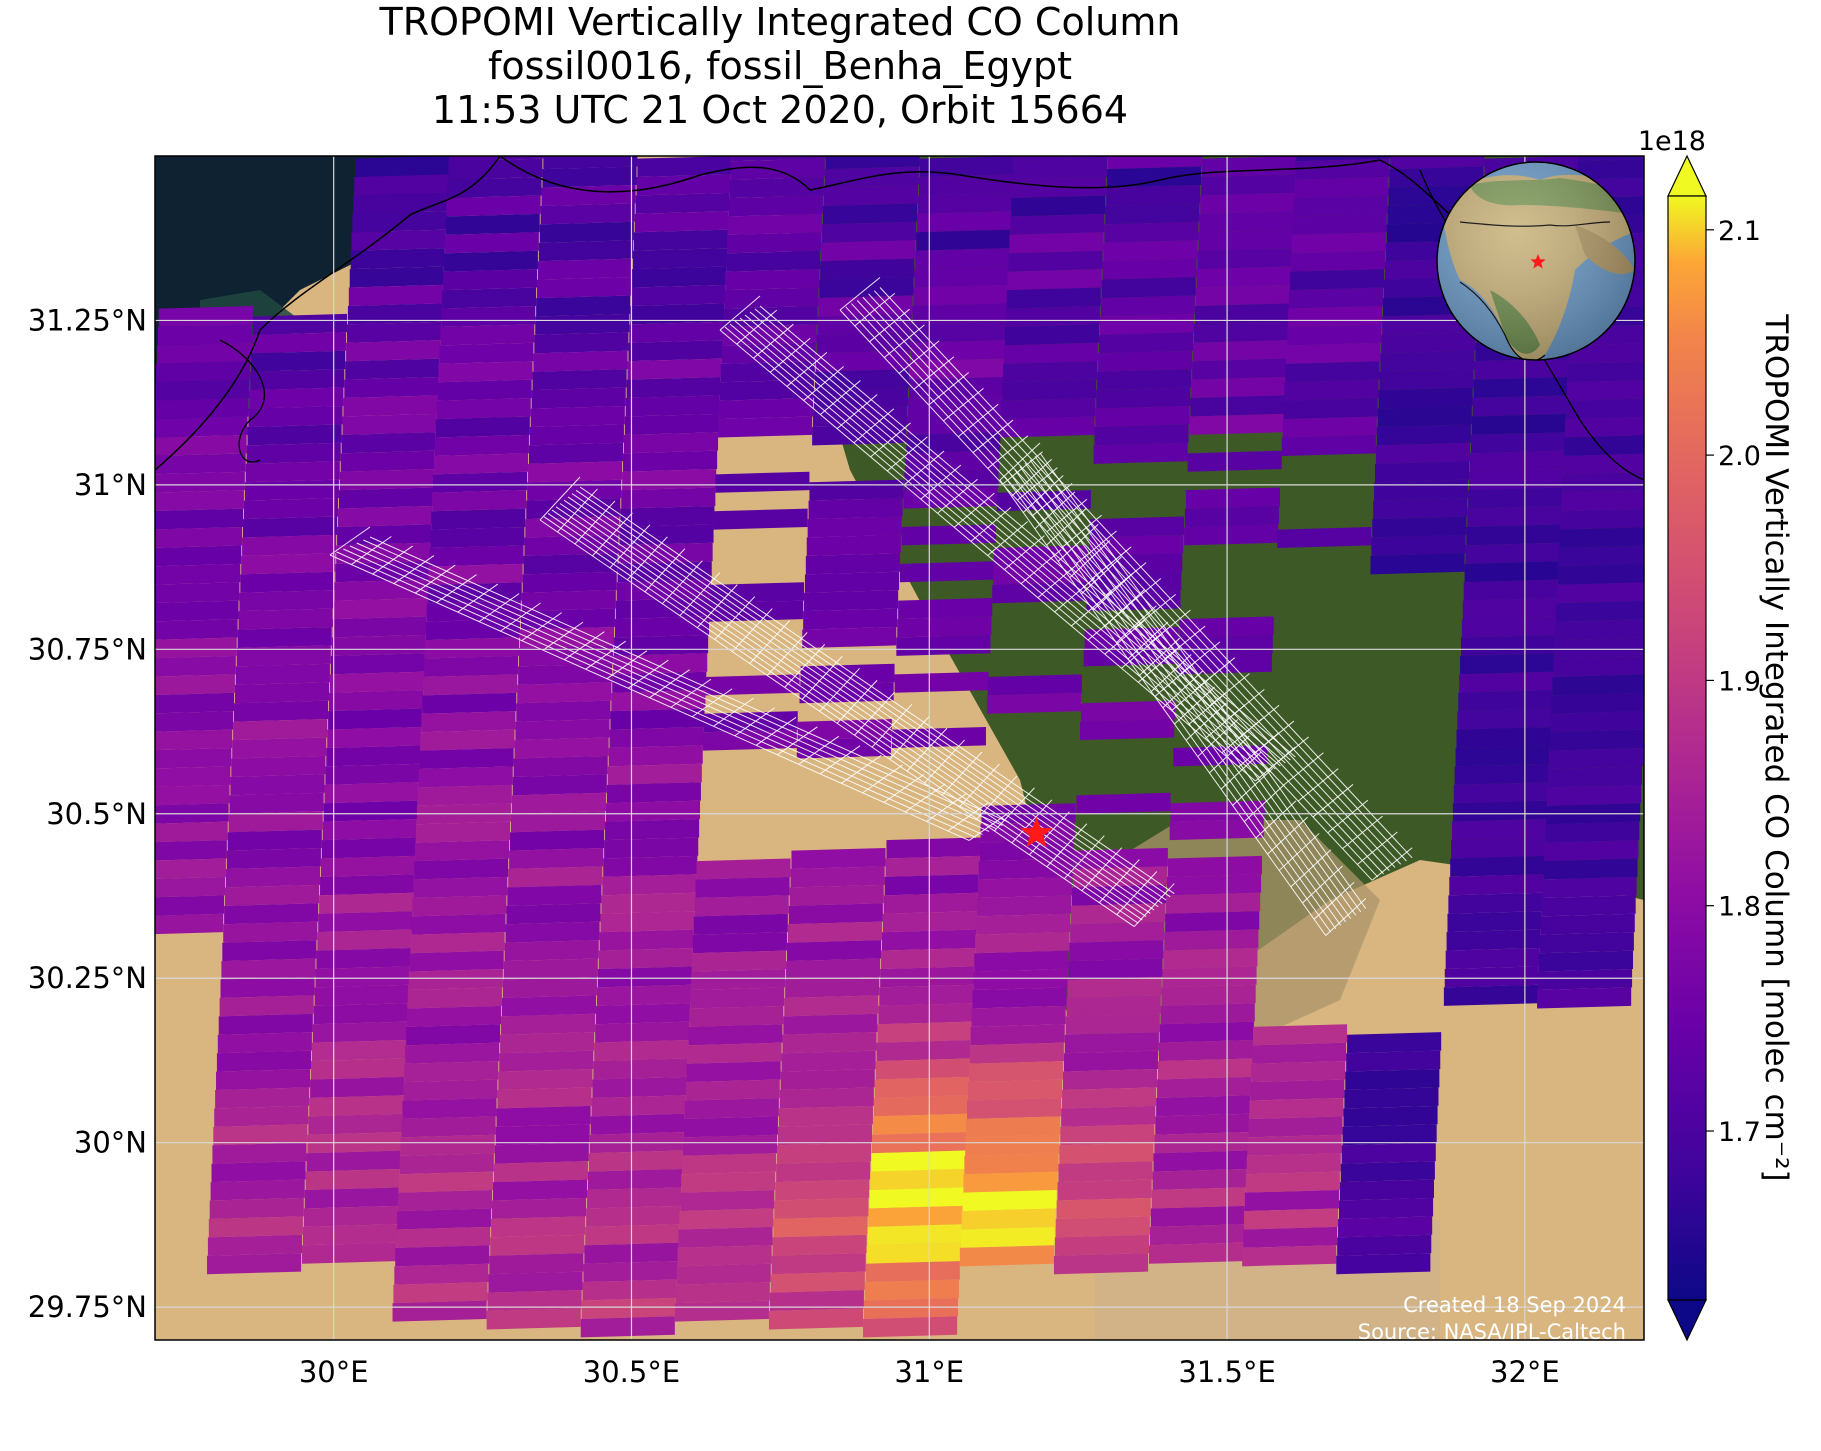 This screenshot has height=1451, width=1821. Describe the element at coordinates (1739, 681) in the screenshot. I see `colorbar-tick-label: 1.9` at that location.